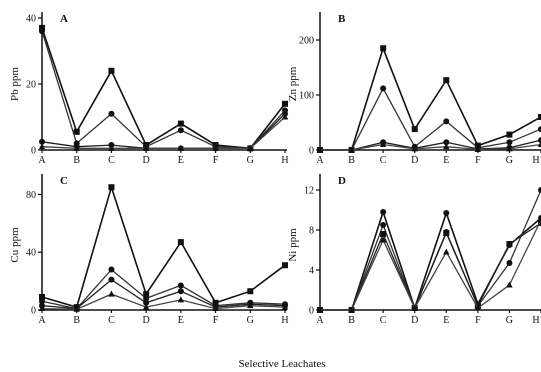 The width and height of the screenshot is (541, 372). I want to click on y-axis-label: Ni ppm, so click(293, 245).